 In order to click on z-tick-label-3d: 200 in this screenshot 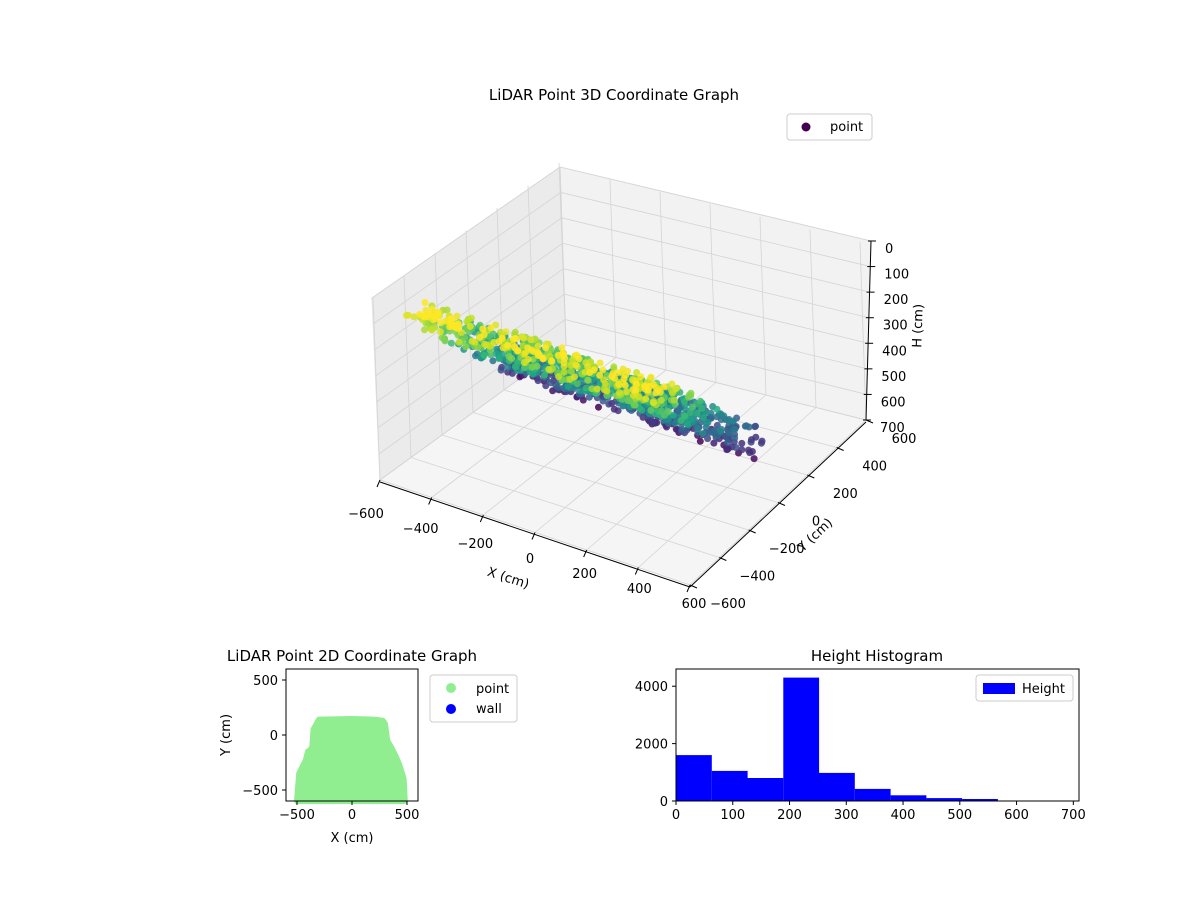, I will do `click(896, 300)`.